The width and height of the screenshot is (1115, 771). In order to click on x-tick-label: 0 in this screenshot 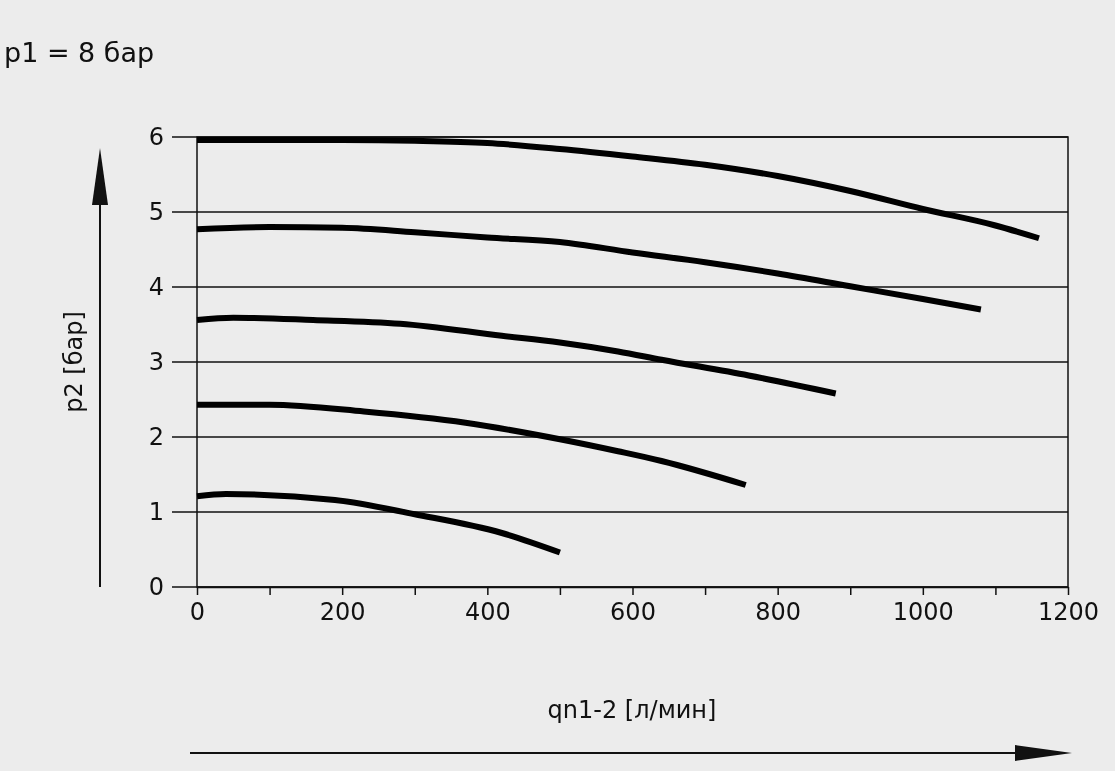, I will do `click(197, 612)`.